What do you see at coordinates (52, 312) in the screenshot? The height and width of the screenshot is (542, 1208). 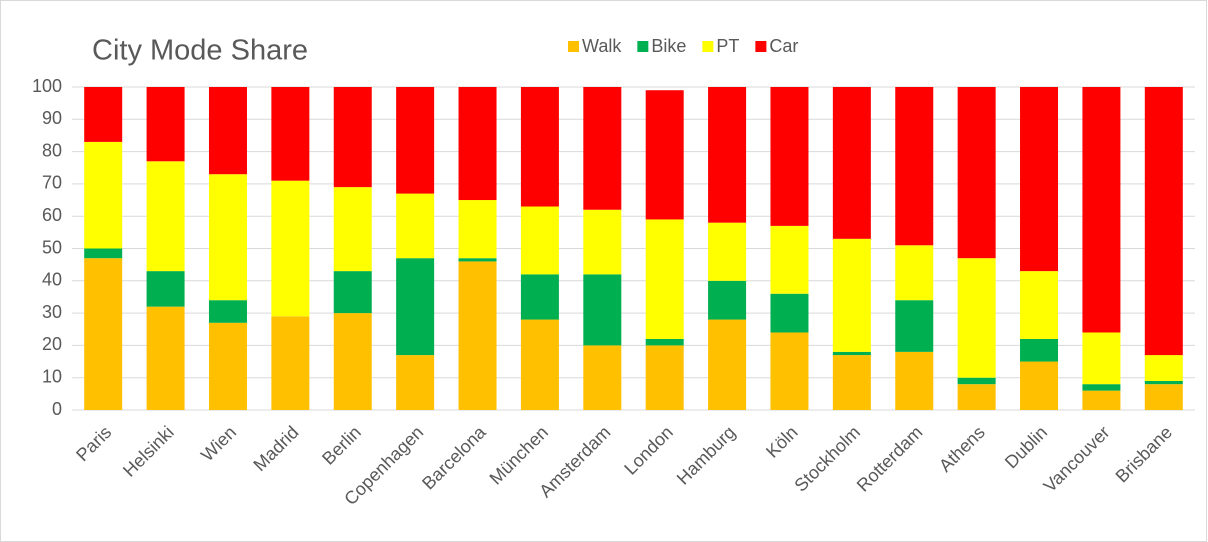 I see `y-tick-label: 30` at bounding box center [52, 312].